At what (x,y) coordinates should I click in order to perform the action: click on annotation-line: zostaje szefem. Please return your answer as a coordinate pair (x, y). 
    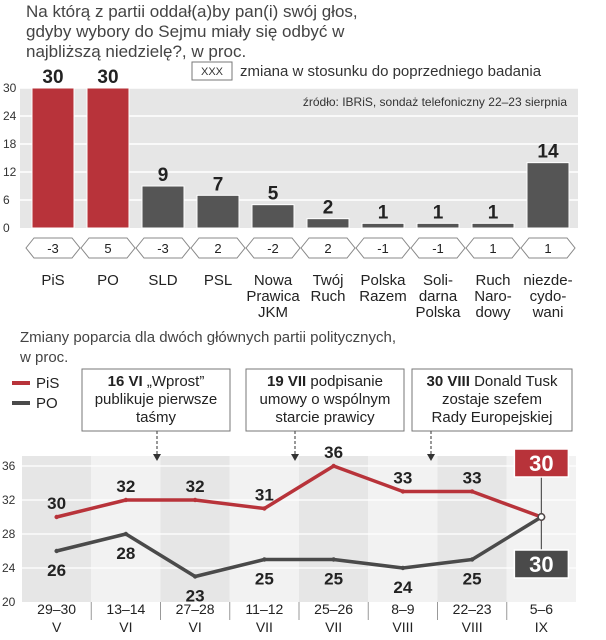
    Looking at the image, I should click on (492, 399).